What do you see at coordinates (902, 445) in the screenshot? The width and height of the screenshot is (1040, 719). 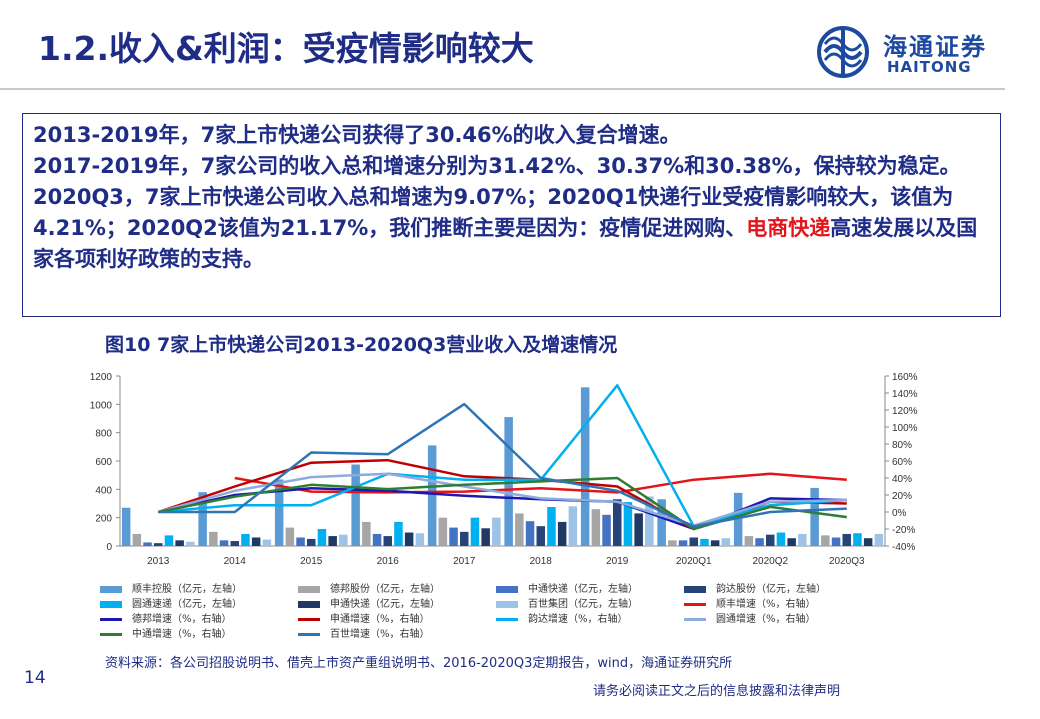 I see `right-tick-label: 80%` at bounding box center [902, 445].